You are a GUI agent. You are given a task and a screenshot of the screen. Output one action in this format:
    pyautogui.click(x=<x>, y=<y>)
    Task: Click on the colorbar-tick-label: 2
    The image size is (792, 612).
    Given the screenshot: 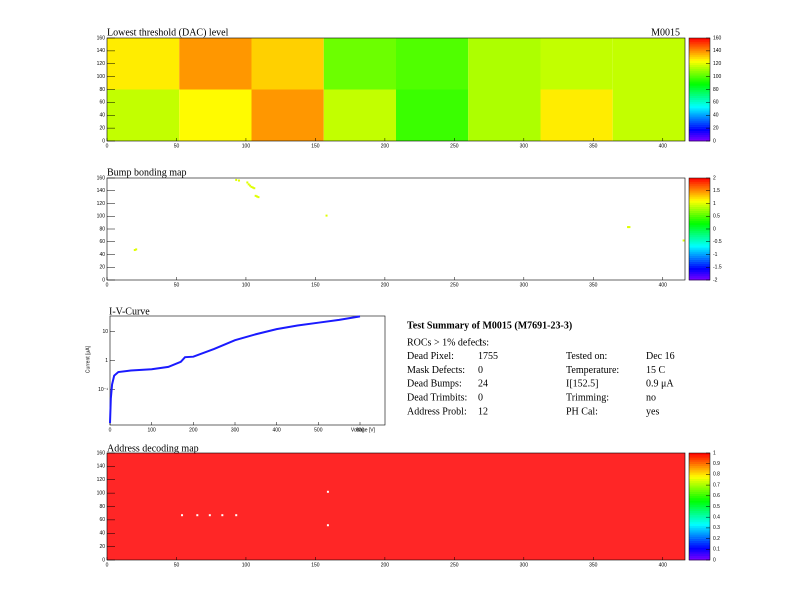 What is the action you would take?
    pyautogui.click(x=714, y=178)
    